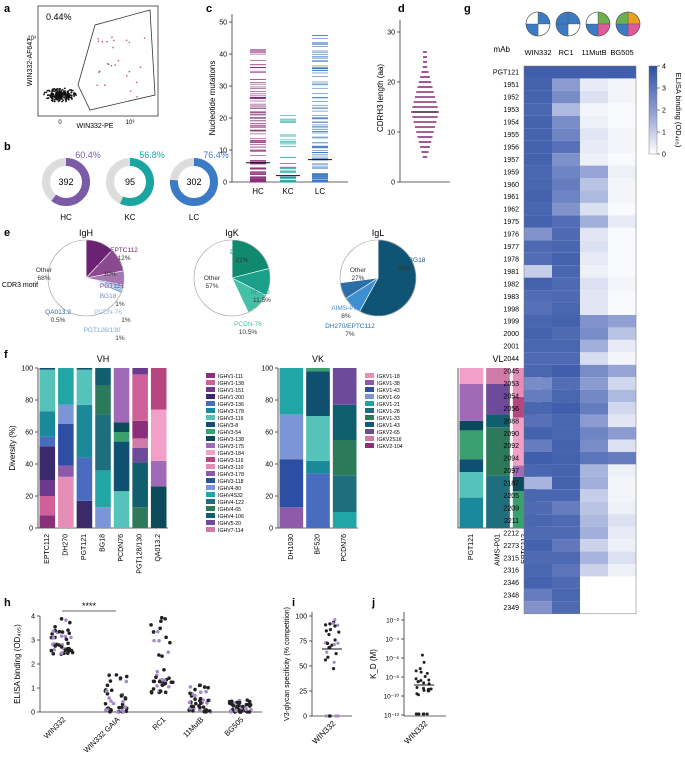 This screenshot has height=775, width=685. I want to click on g-row-label: PGT121, so click(506, 73).